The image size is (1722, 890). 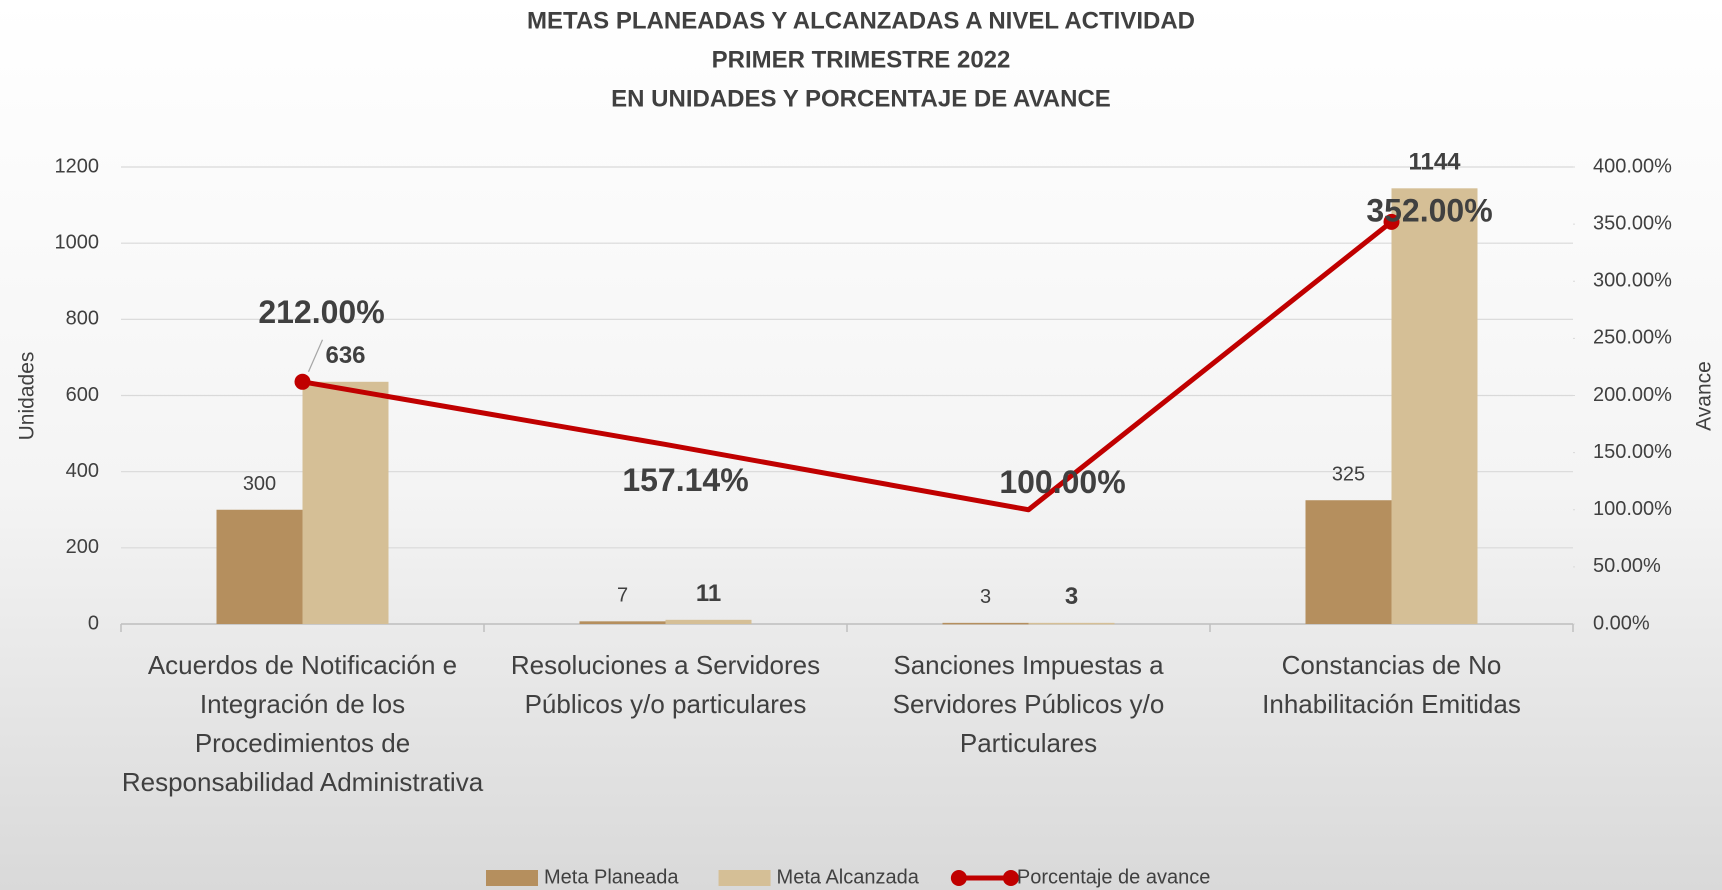 I want to click on legend-label: Meta Alcanzada, so click(x=848, y=877).